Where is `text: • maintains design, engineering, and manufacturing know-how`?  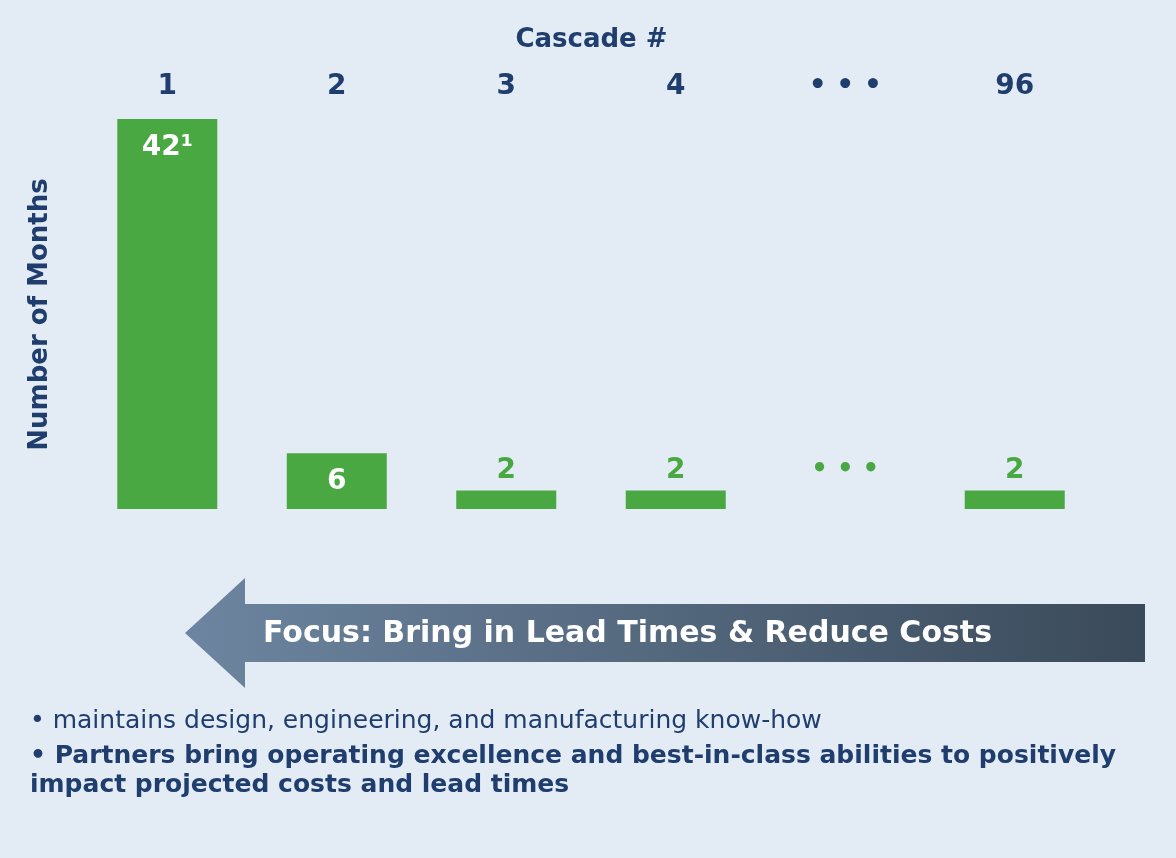 text: • maintains design, engineering, and manufacturing know-how is located at coordinates (426, 719).